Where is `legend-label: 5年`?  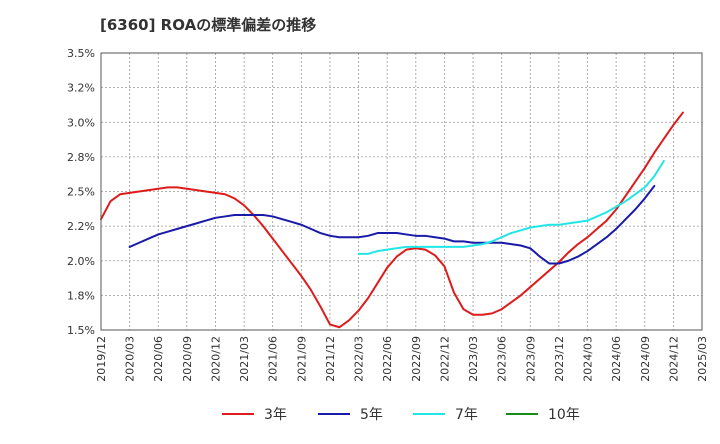 legend-label: 5年 is located at coordinates (371, 415).